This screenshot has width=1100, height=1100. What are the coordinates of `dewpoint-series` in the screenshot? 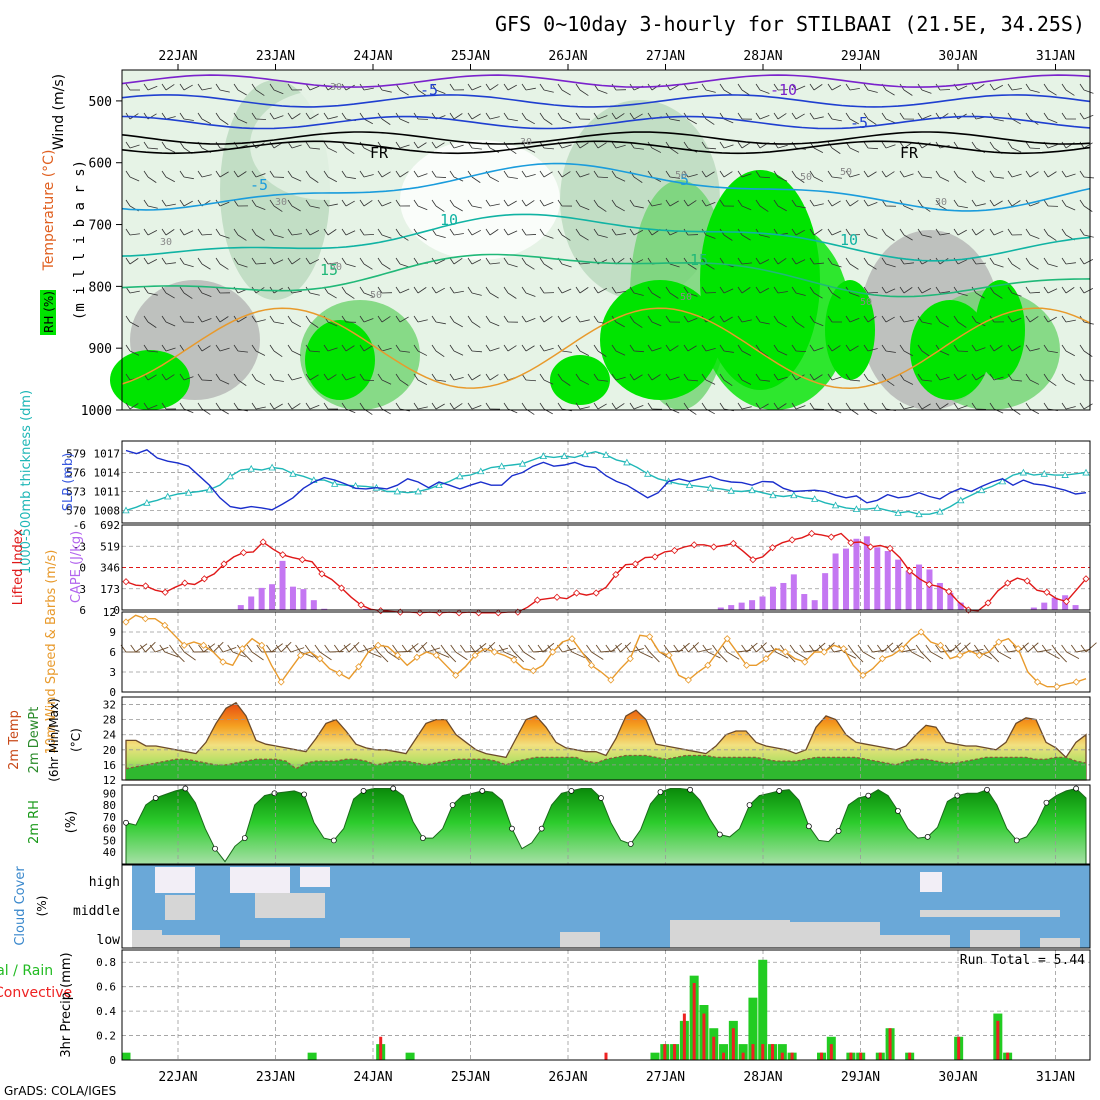 It's located at (606, 762).